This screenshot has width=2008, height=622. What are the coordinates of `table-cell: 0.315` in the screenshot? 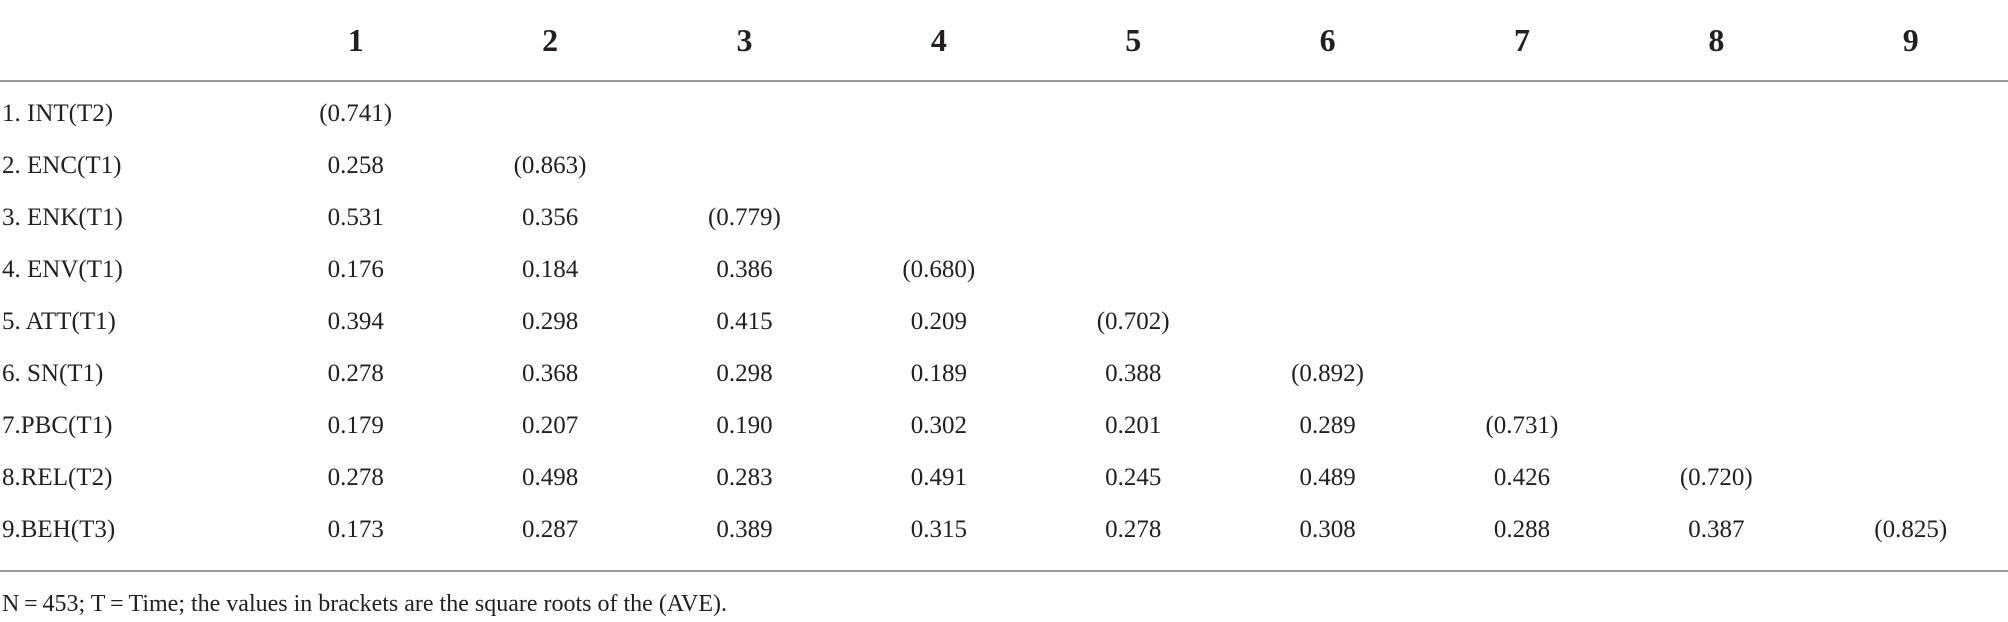 It's located at (939, 537).